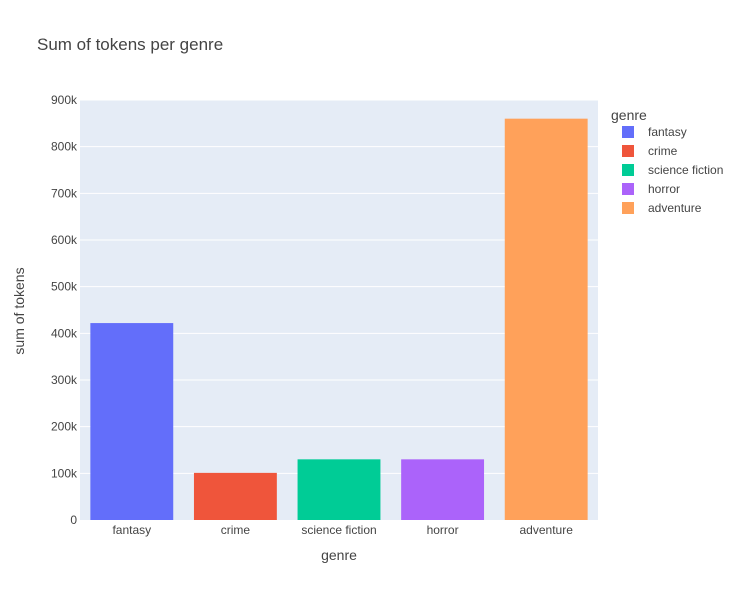  What do you see at coordinates (64, 380) in the screenshot?
I see `y-tick-label: 300k` at bounding box center [64, 380].